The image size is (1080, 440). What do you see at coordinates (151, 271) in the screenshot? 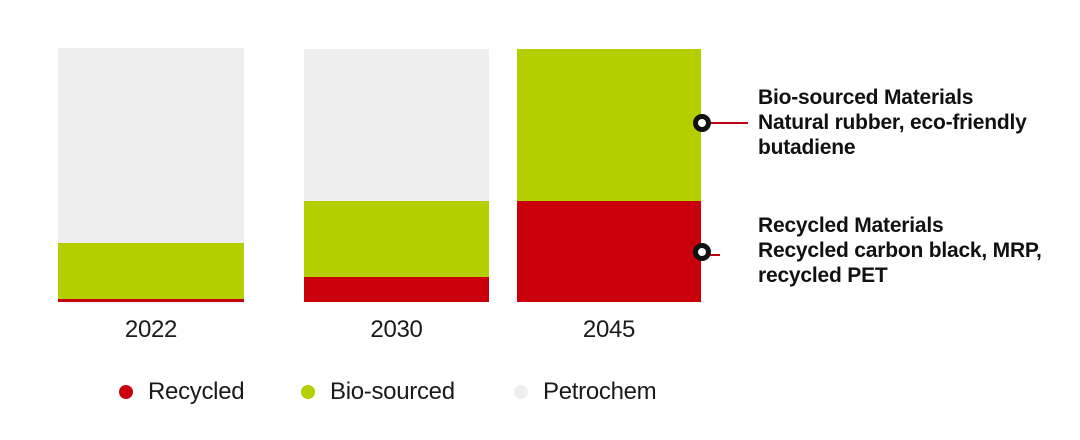
I see `segment-bio-sourced-2022` at bounding box center [151, 271].